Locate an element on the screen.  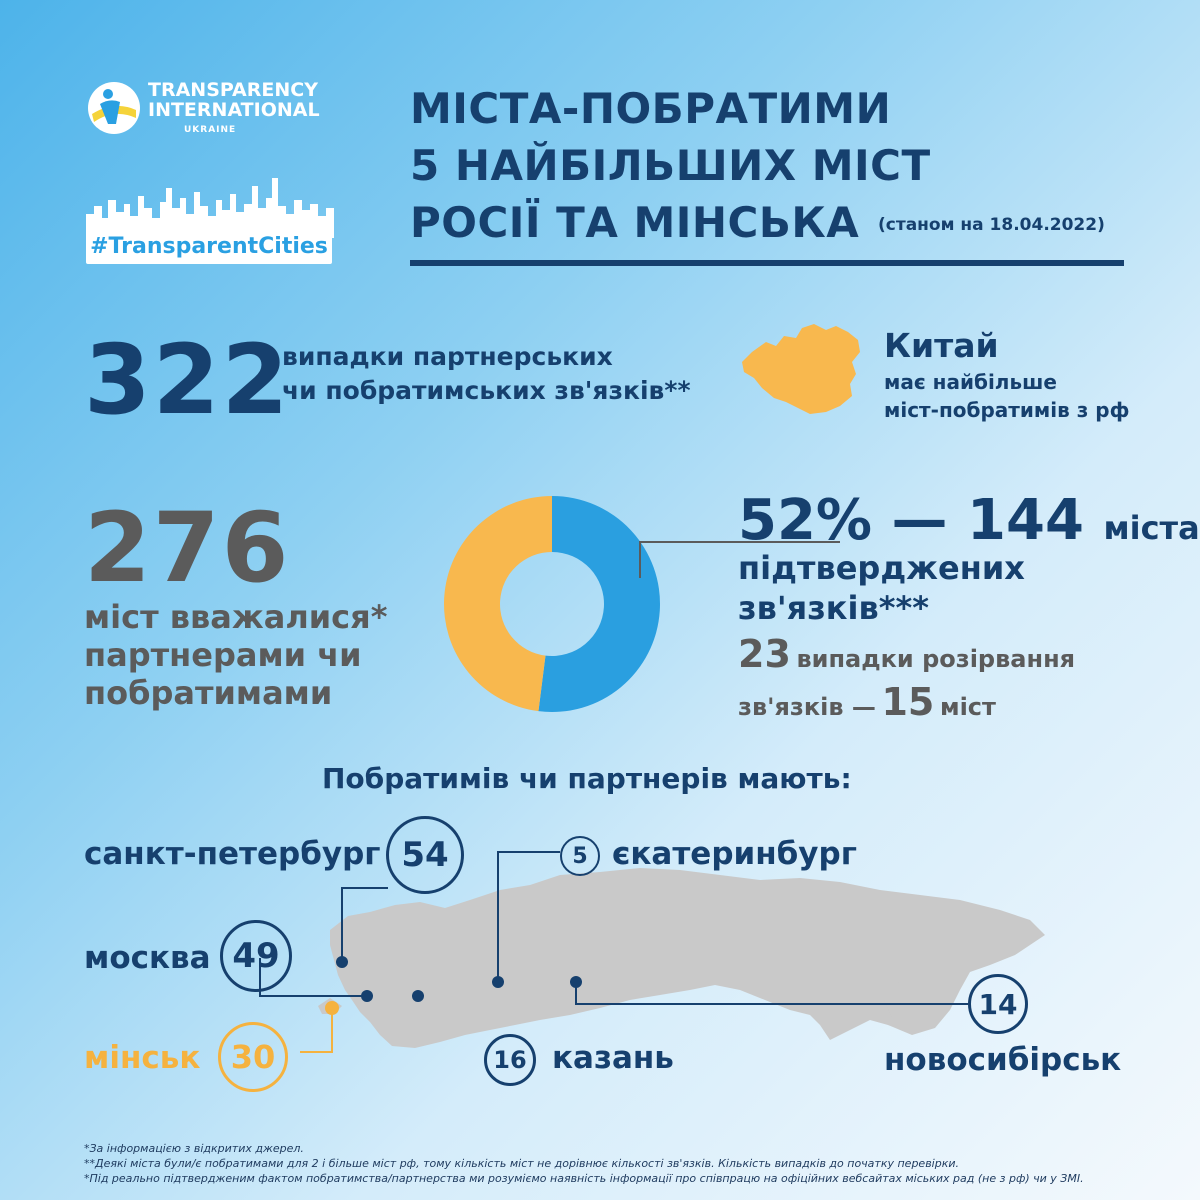
logo-text: TRANSPARENCY INTERNATIONAL UKRAINE is located at coordinates (234, 110).